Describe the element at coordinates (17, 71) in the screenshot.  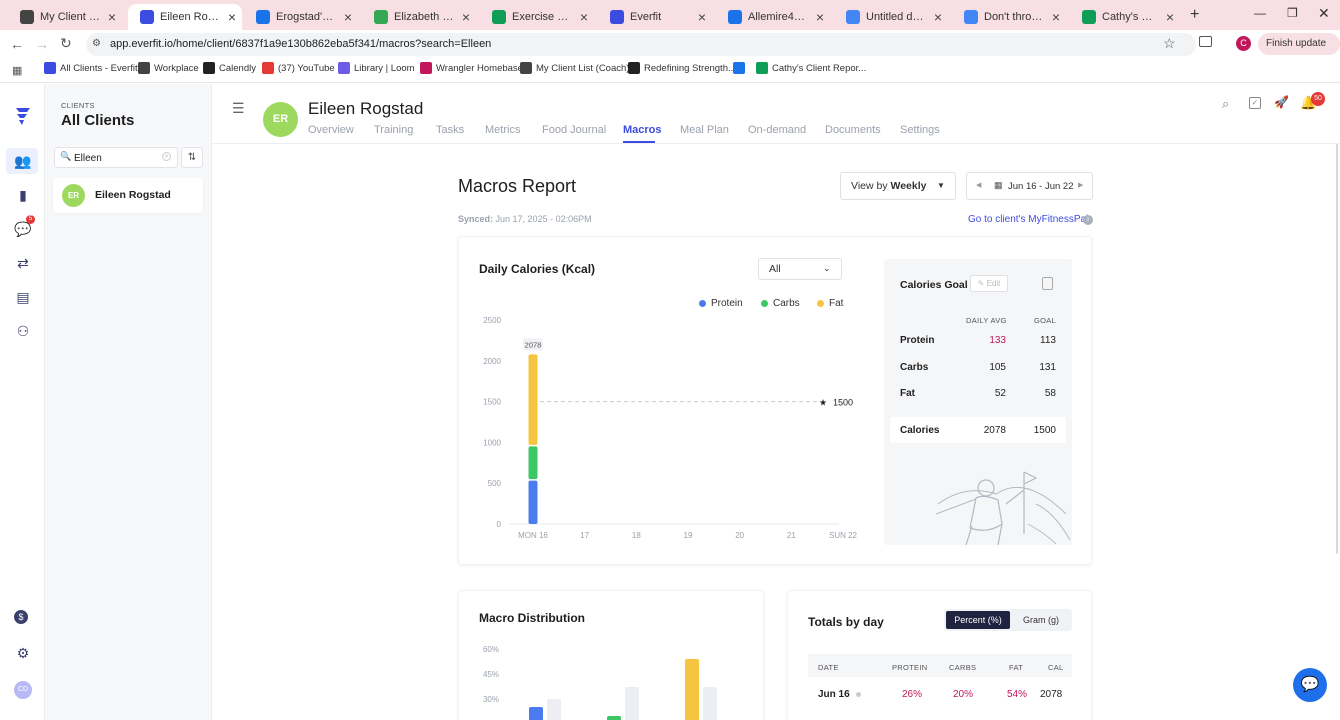
I see `apps-grid-icon: ▦` at that location.